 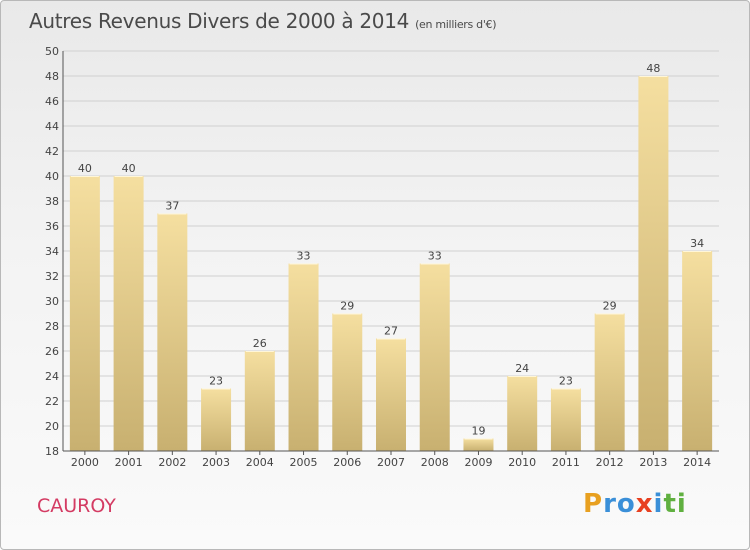 I want to click on x-tick-label: 2012, so click(x=610, y=462).